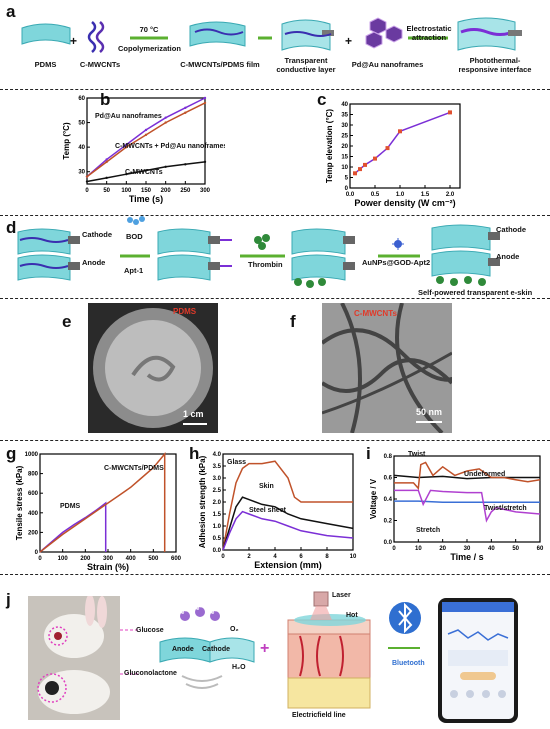 This screenshot has width=550, height=729. I want to click on x-tick-label: 0.0, so click(350, 195).